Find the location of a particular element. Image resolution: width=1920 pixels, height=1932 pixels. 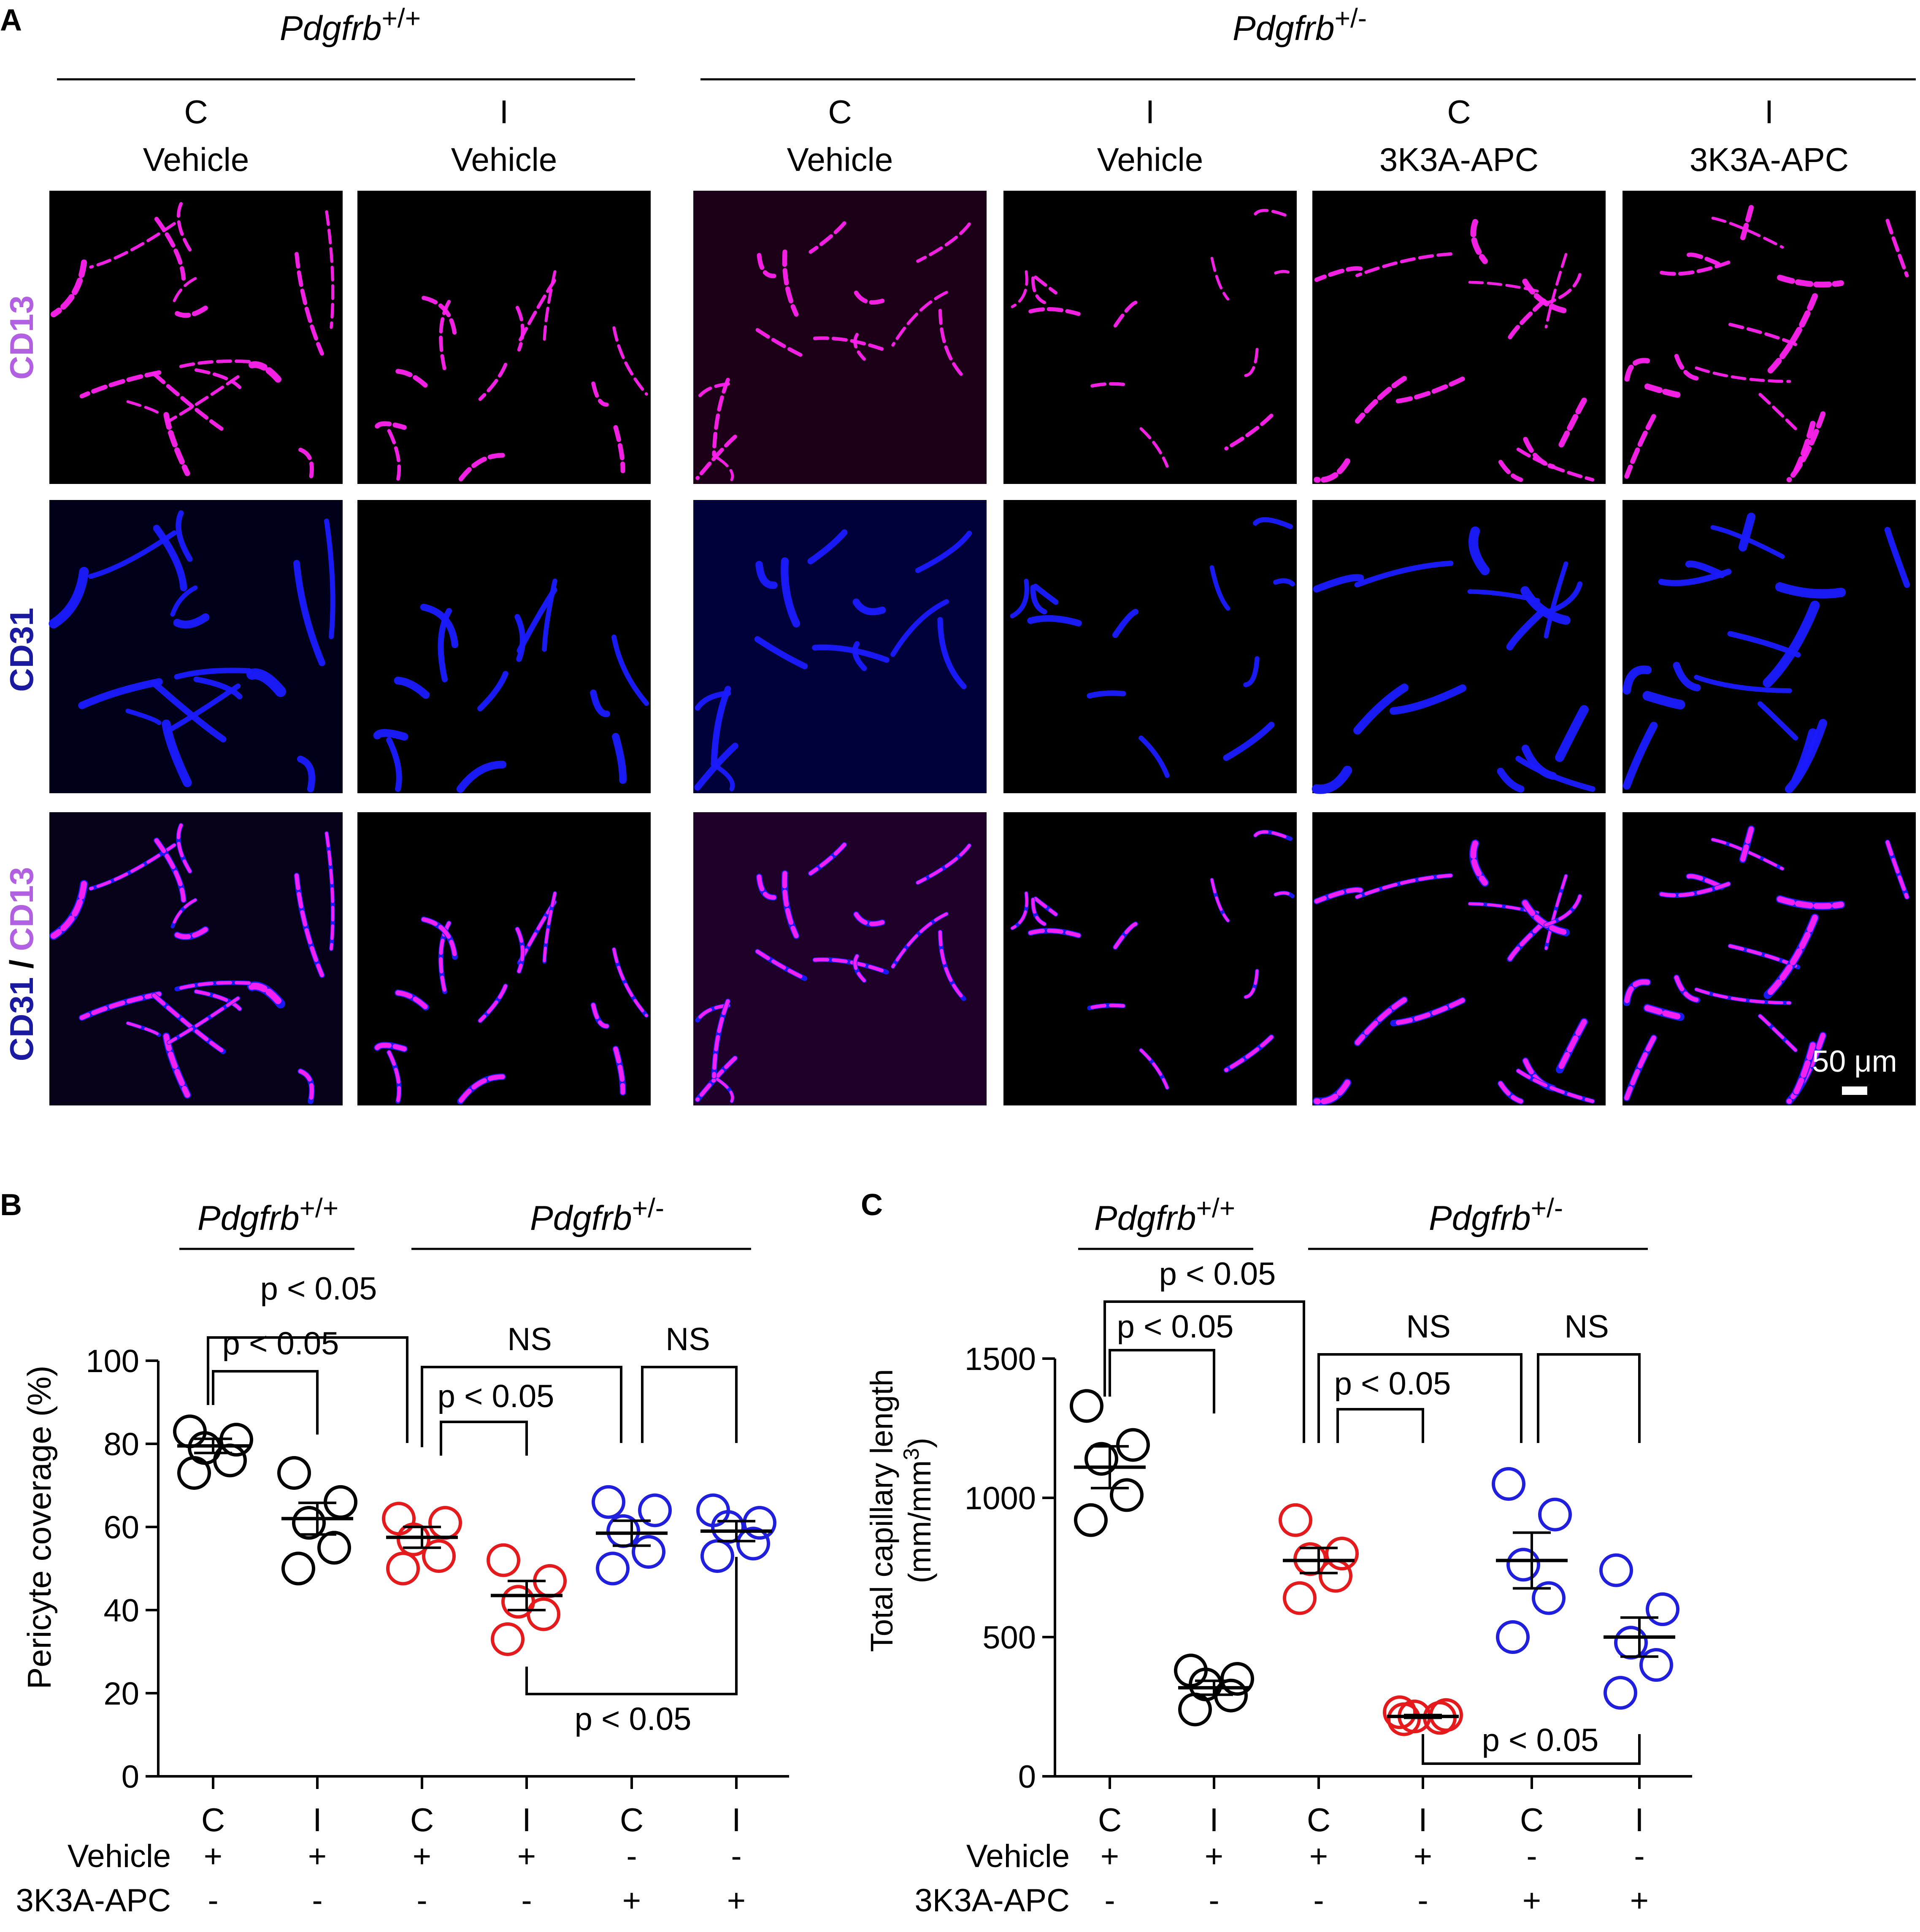

panel-c-ylabel-close: ) is located at coordinates (919, 1443).